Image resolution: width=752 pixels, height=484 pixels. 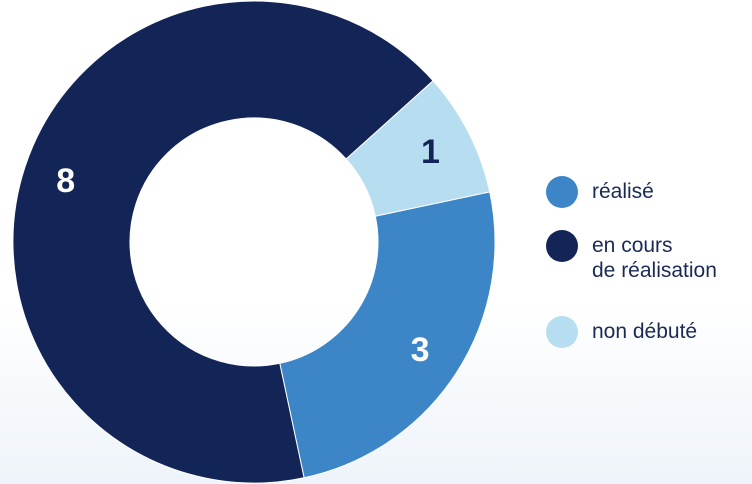 I want to click on legend-item-non-debute: non débuté, so click(x=621, y=332).